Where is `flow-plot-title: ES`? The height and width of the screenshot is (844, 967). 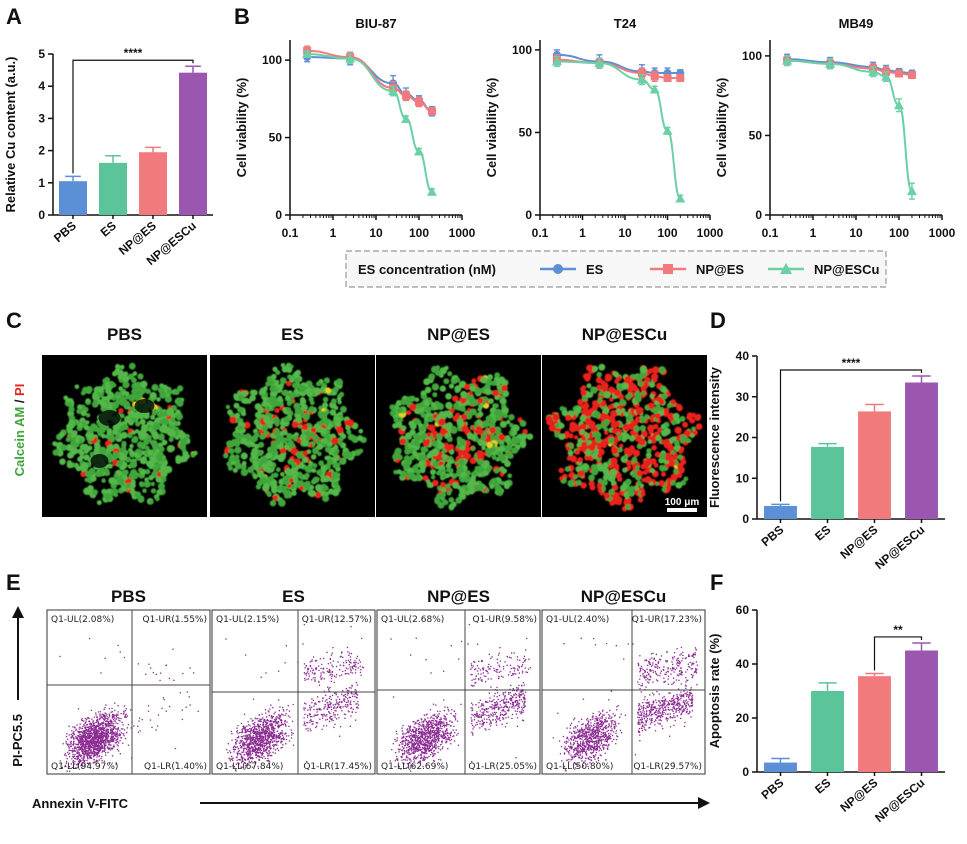
flow-plot-title: ES is located at coordinates (293, 596).